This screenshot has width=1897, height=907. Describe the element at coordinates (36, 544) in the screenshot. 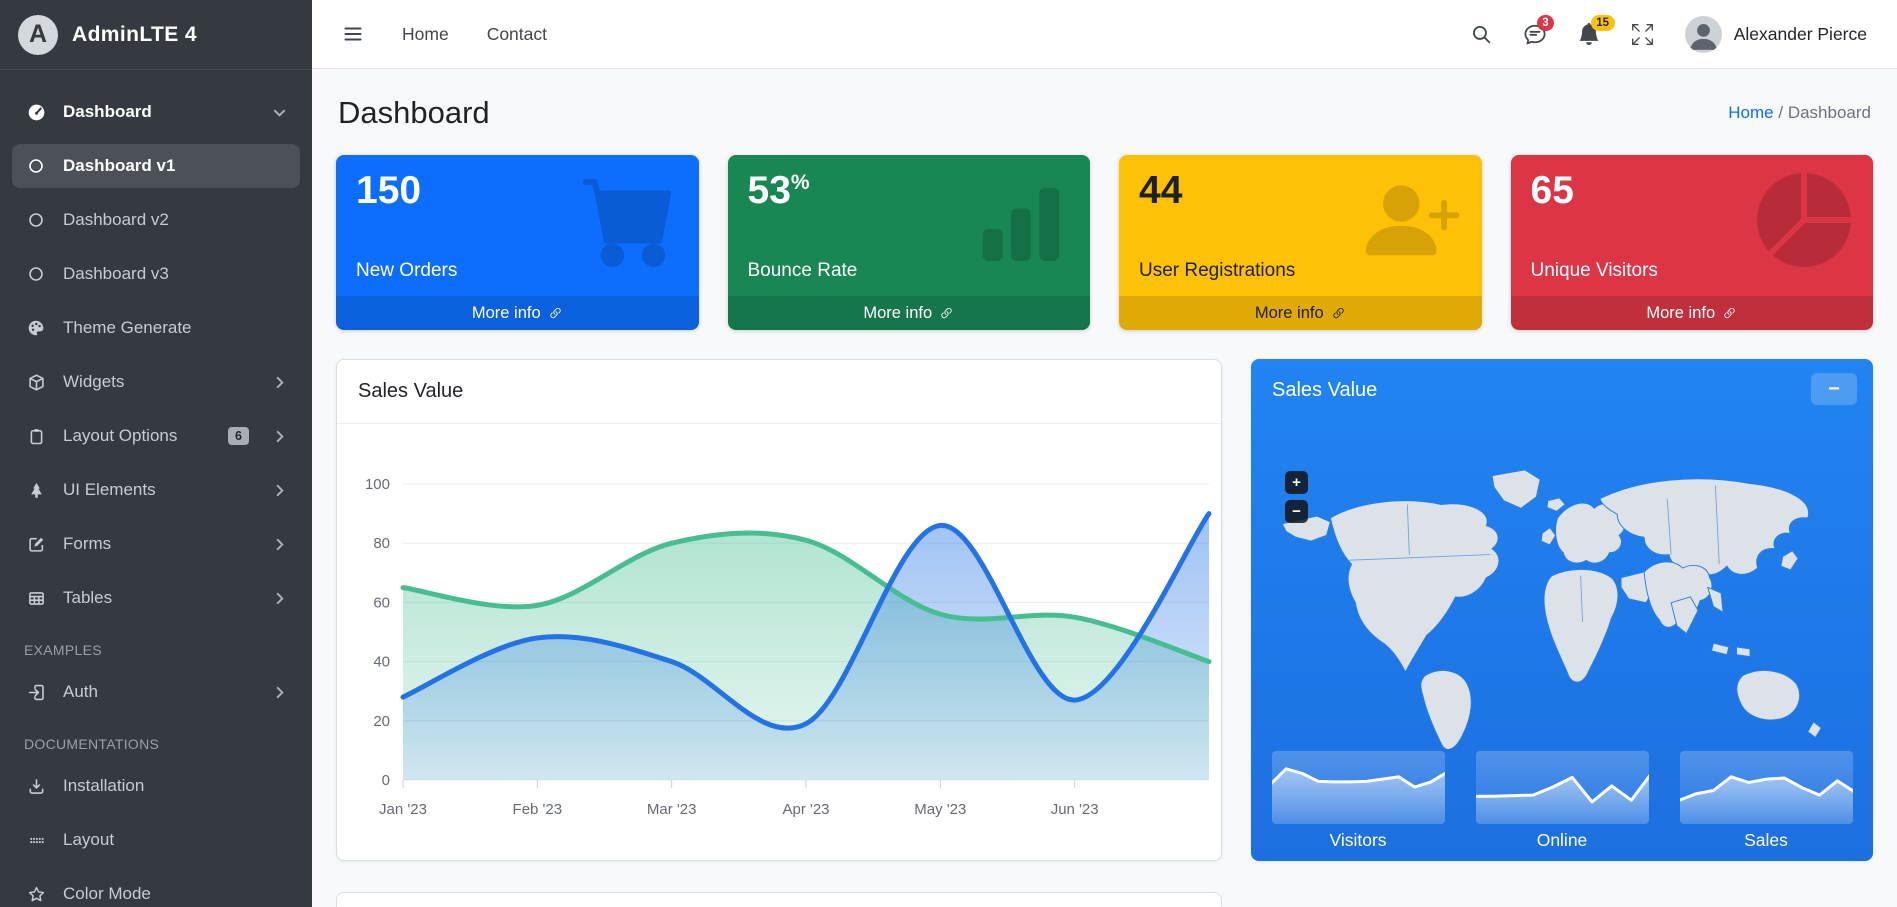

I see `pencil-square-icon` at that location.